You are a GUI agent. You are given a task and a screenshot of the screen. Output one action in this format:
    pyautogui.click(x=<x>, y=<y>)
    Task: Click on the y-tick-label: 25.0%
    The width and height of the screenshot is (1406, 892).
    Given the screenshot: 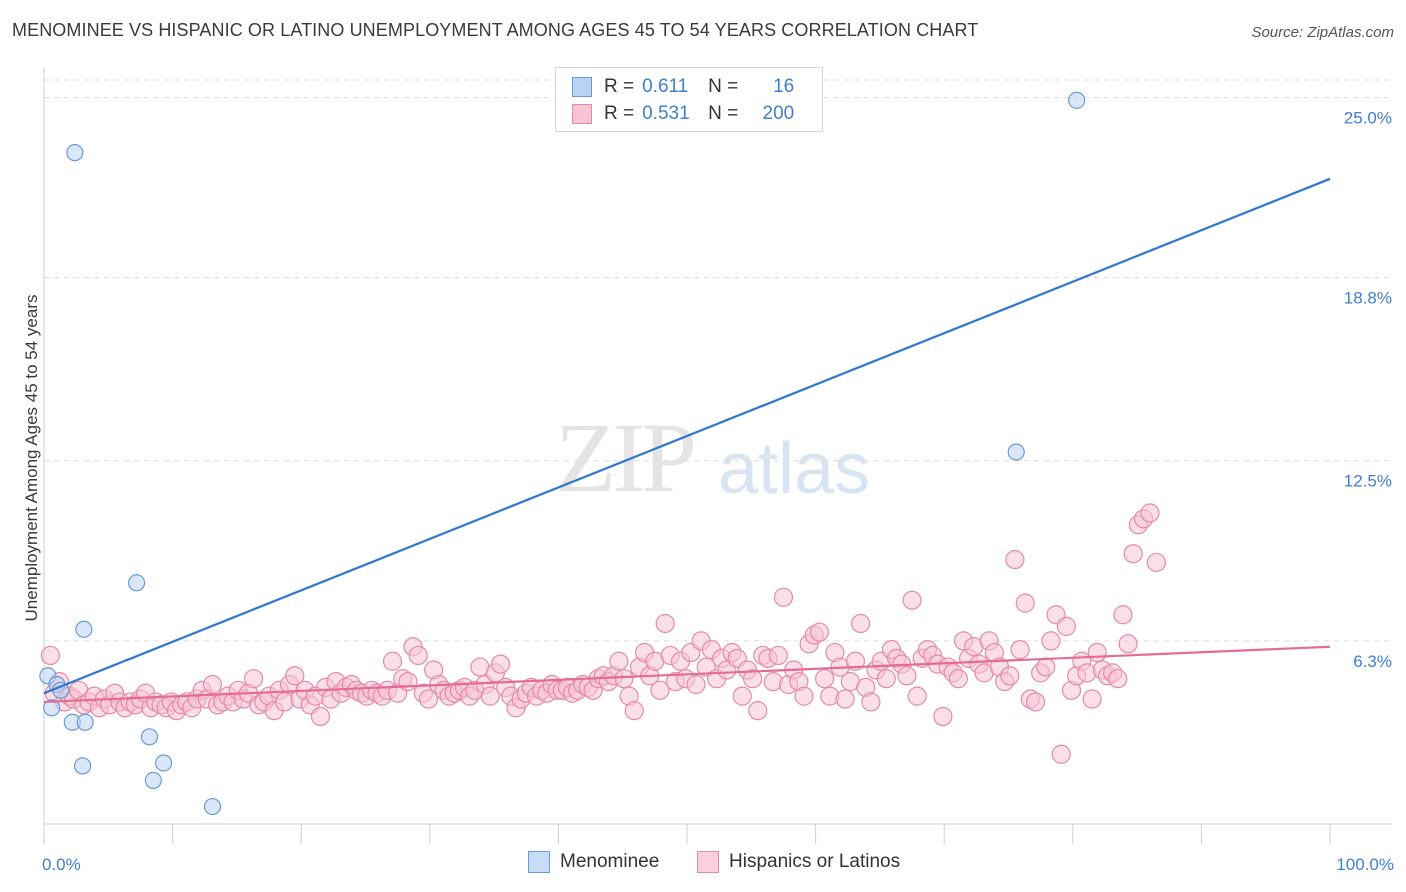 What is the action you would take?
    pyautogui.click(x=1368, y=117)
    